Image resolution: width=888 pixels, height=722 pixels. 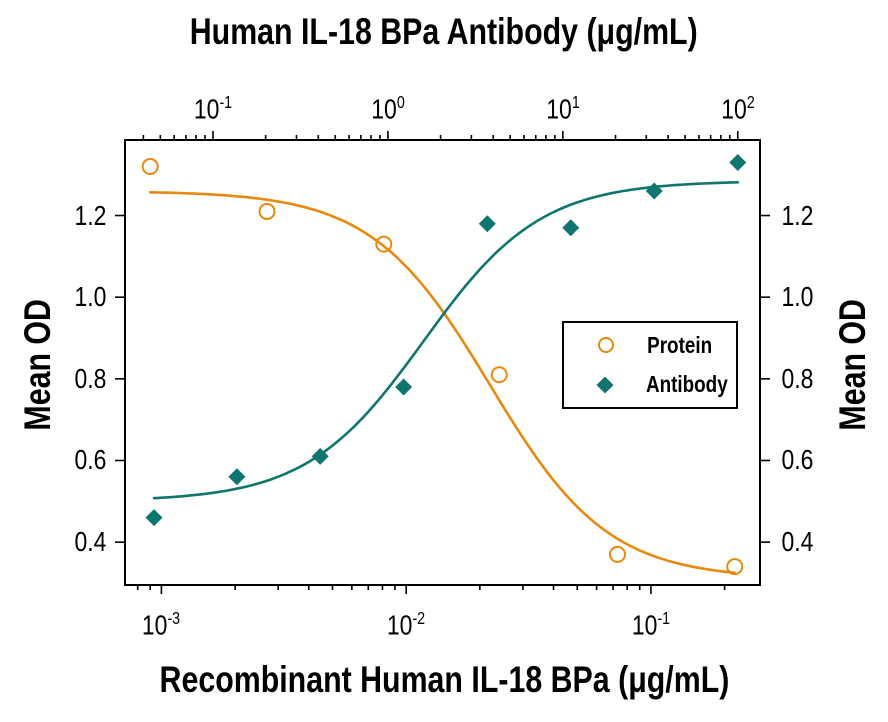 What do you see at coordinates (797, 297) in the screenshot?
I see `right-tick-label: 1.0` at bounding box center [797, 297].